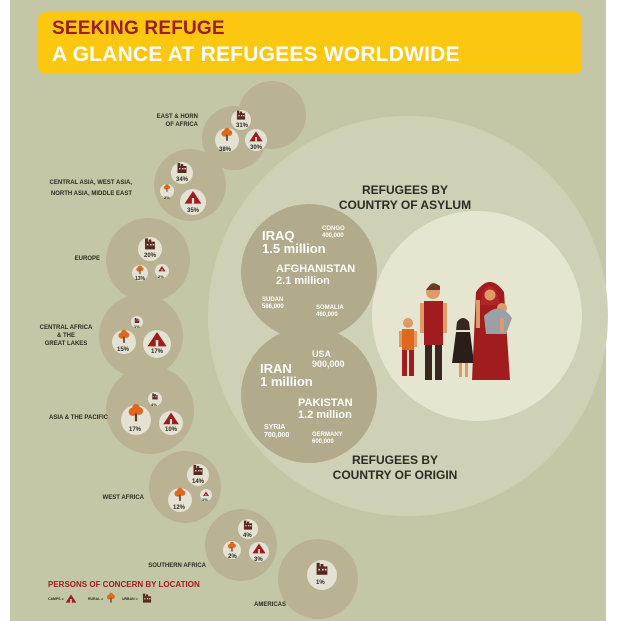 The height and width of the screenshot is (621, 617). What do you see at coordinates (66, 336) in the screenshot?
I see `region-label-central-africa: CENTRAL AFRICA & THE GREAT LAKES` at bounding box center [66, 336].